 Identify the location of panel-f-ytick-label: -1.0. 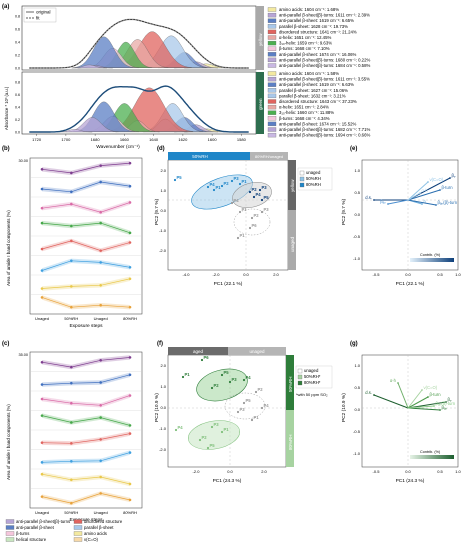
(163, 428).